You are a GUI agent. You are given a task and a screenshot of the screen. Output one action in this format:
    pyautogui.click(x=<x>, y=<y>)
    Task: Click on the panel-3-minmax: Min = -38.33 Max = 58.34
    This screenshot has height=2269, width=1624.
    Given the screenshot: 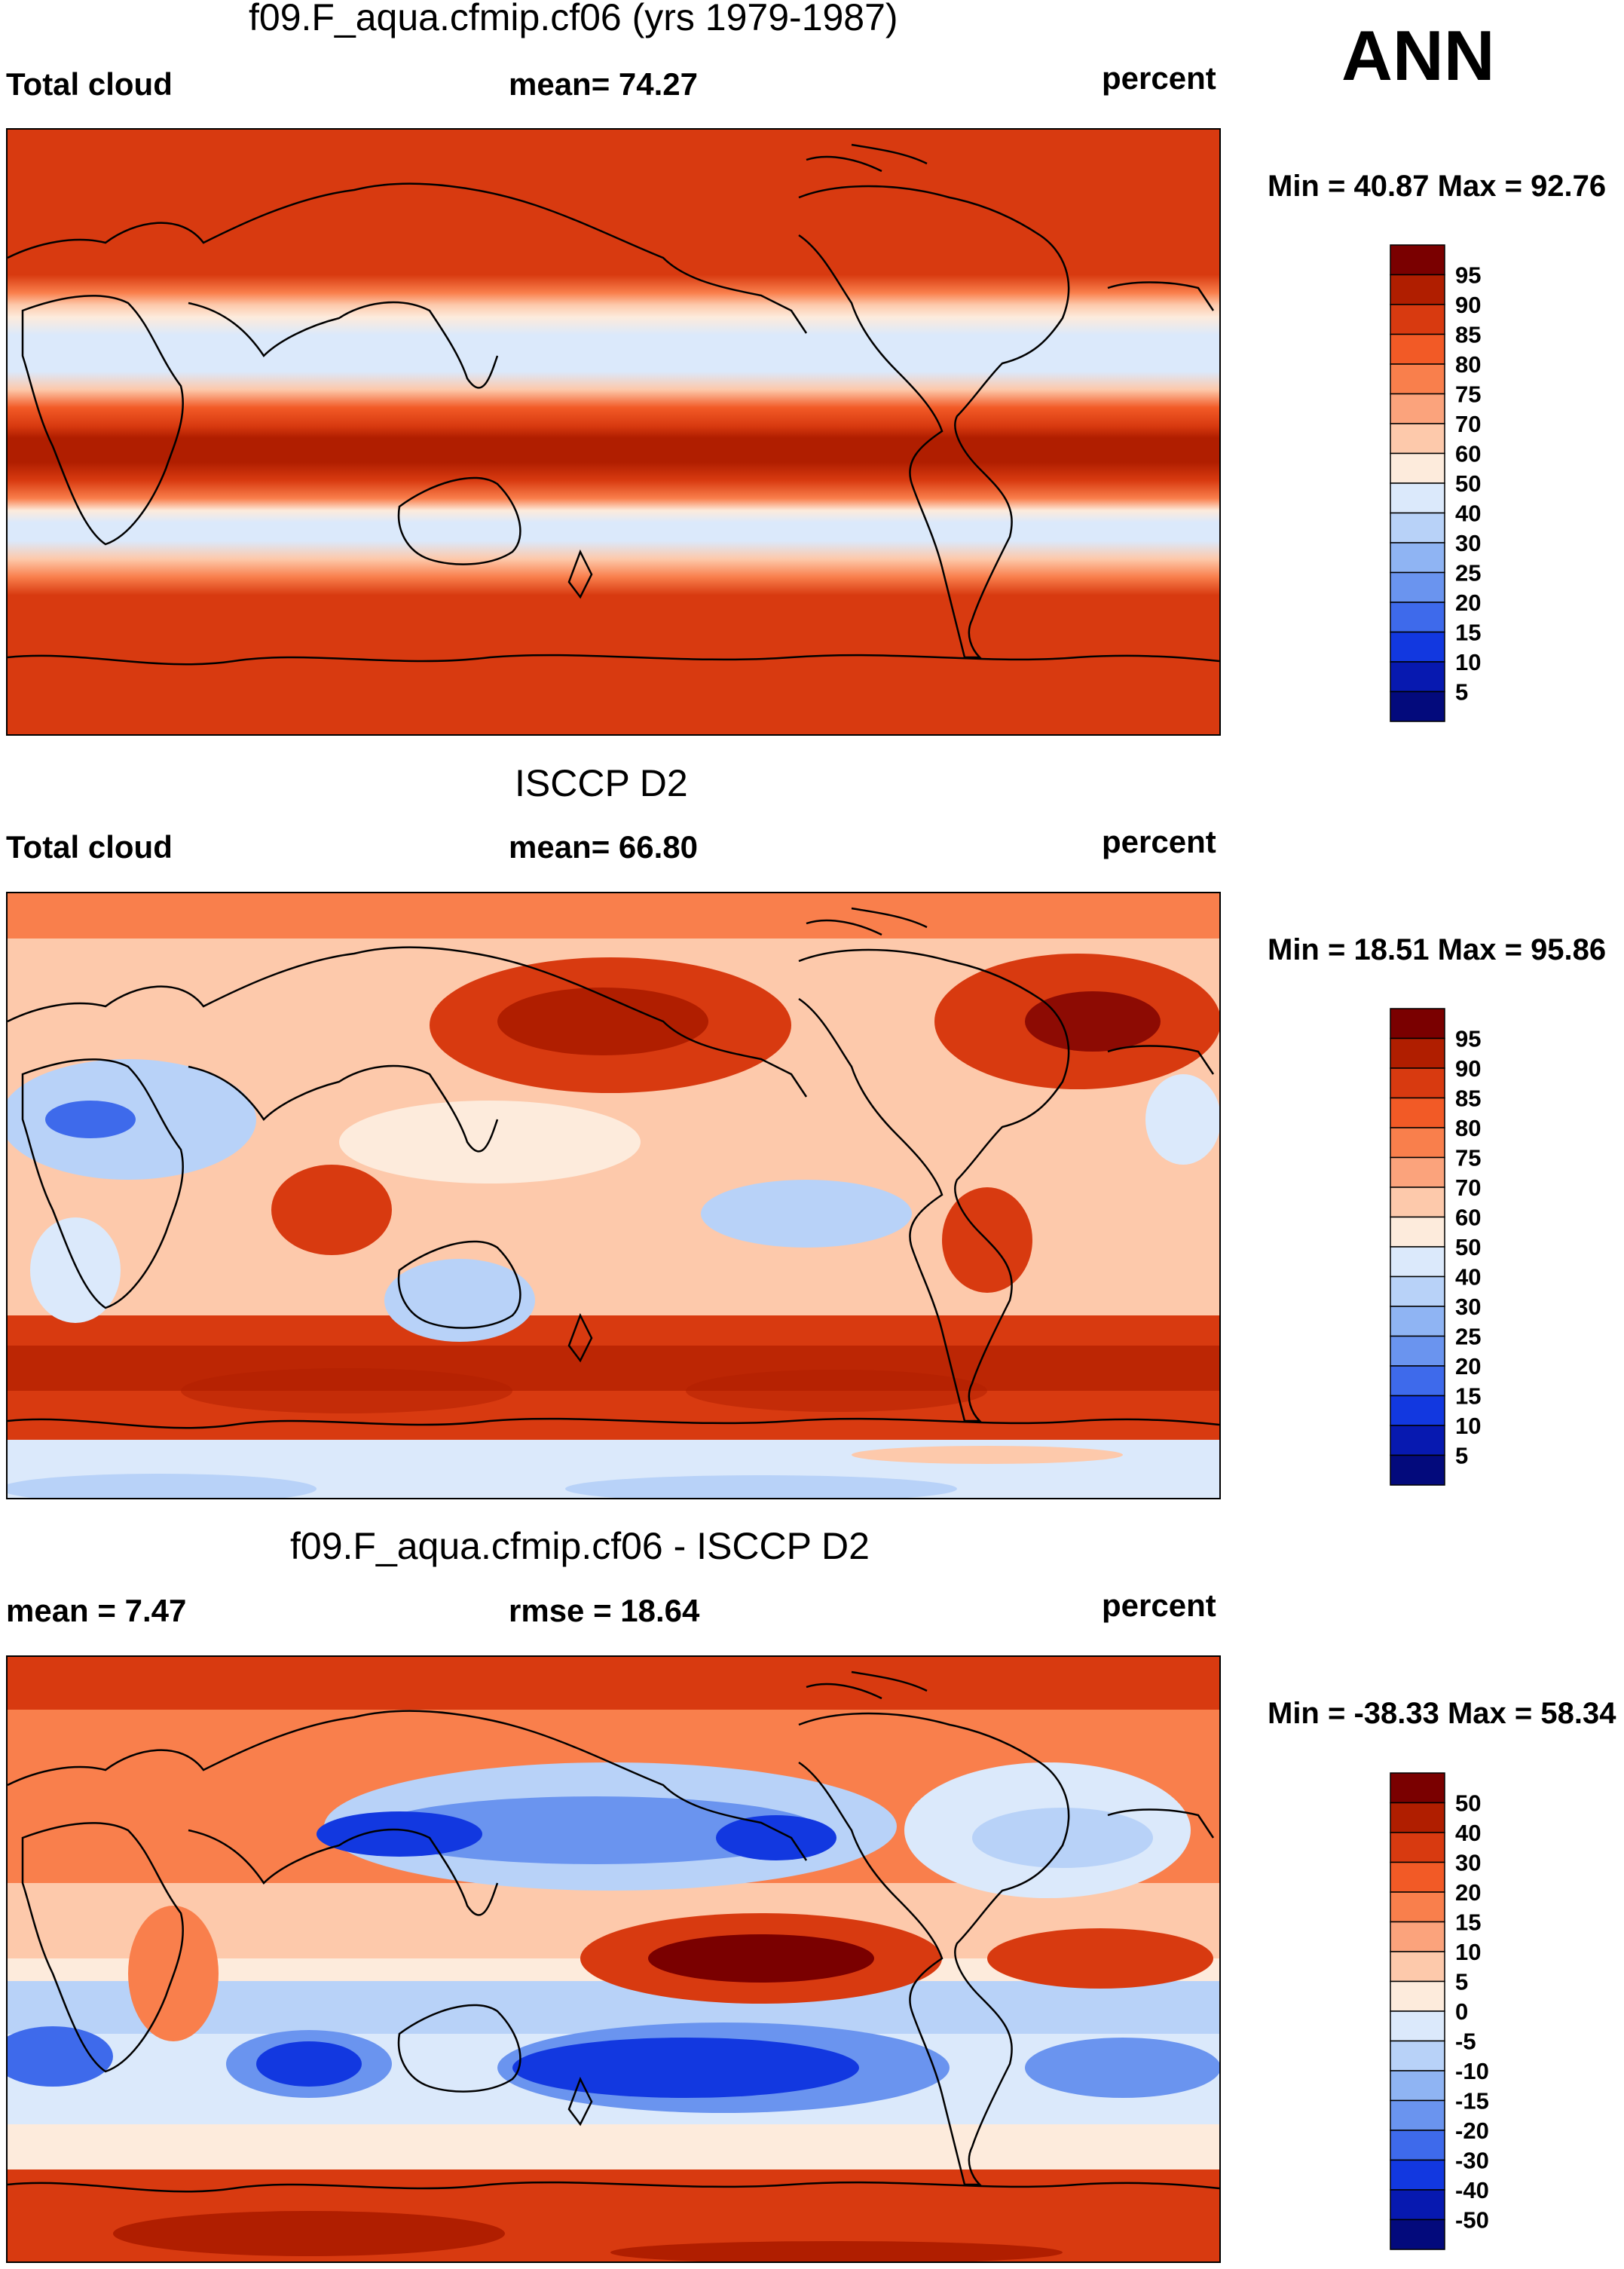 What is the action you would take?
    pyautogui.click(x=1442, y=1713)
    